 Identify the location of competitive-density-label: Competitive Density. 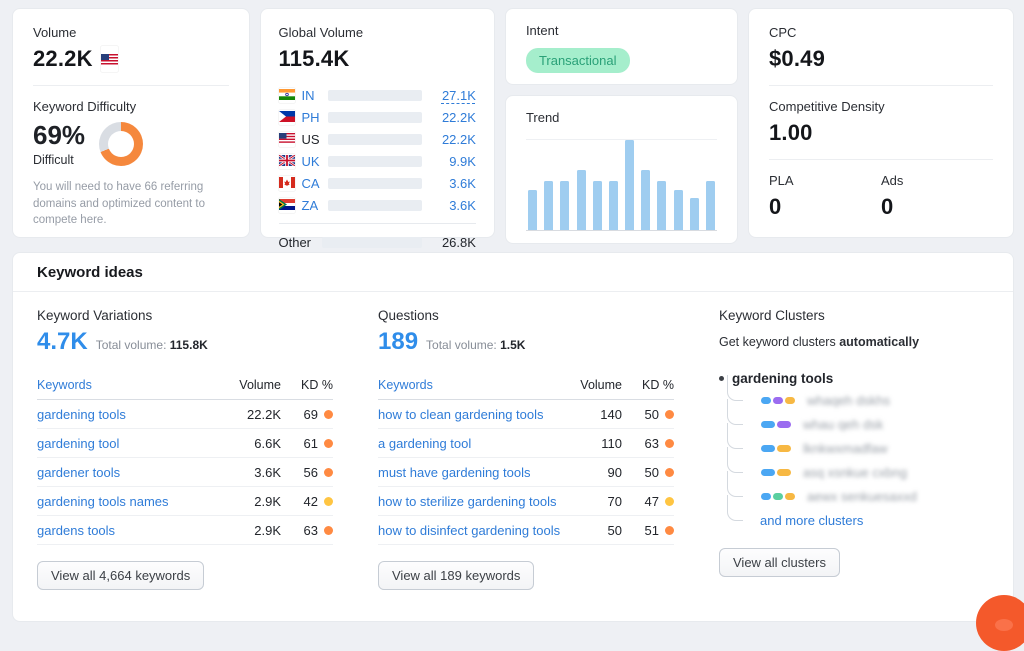
(827, 106).